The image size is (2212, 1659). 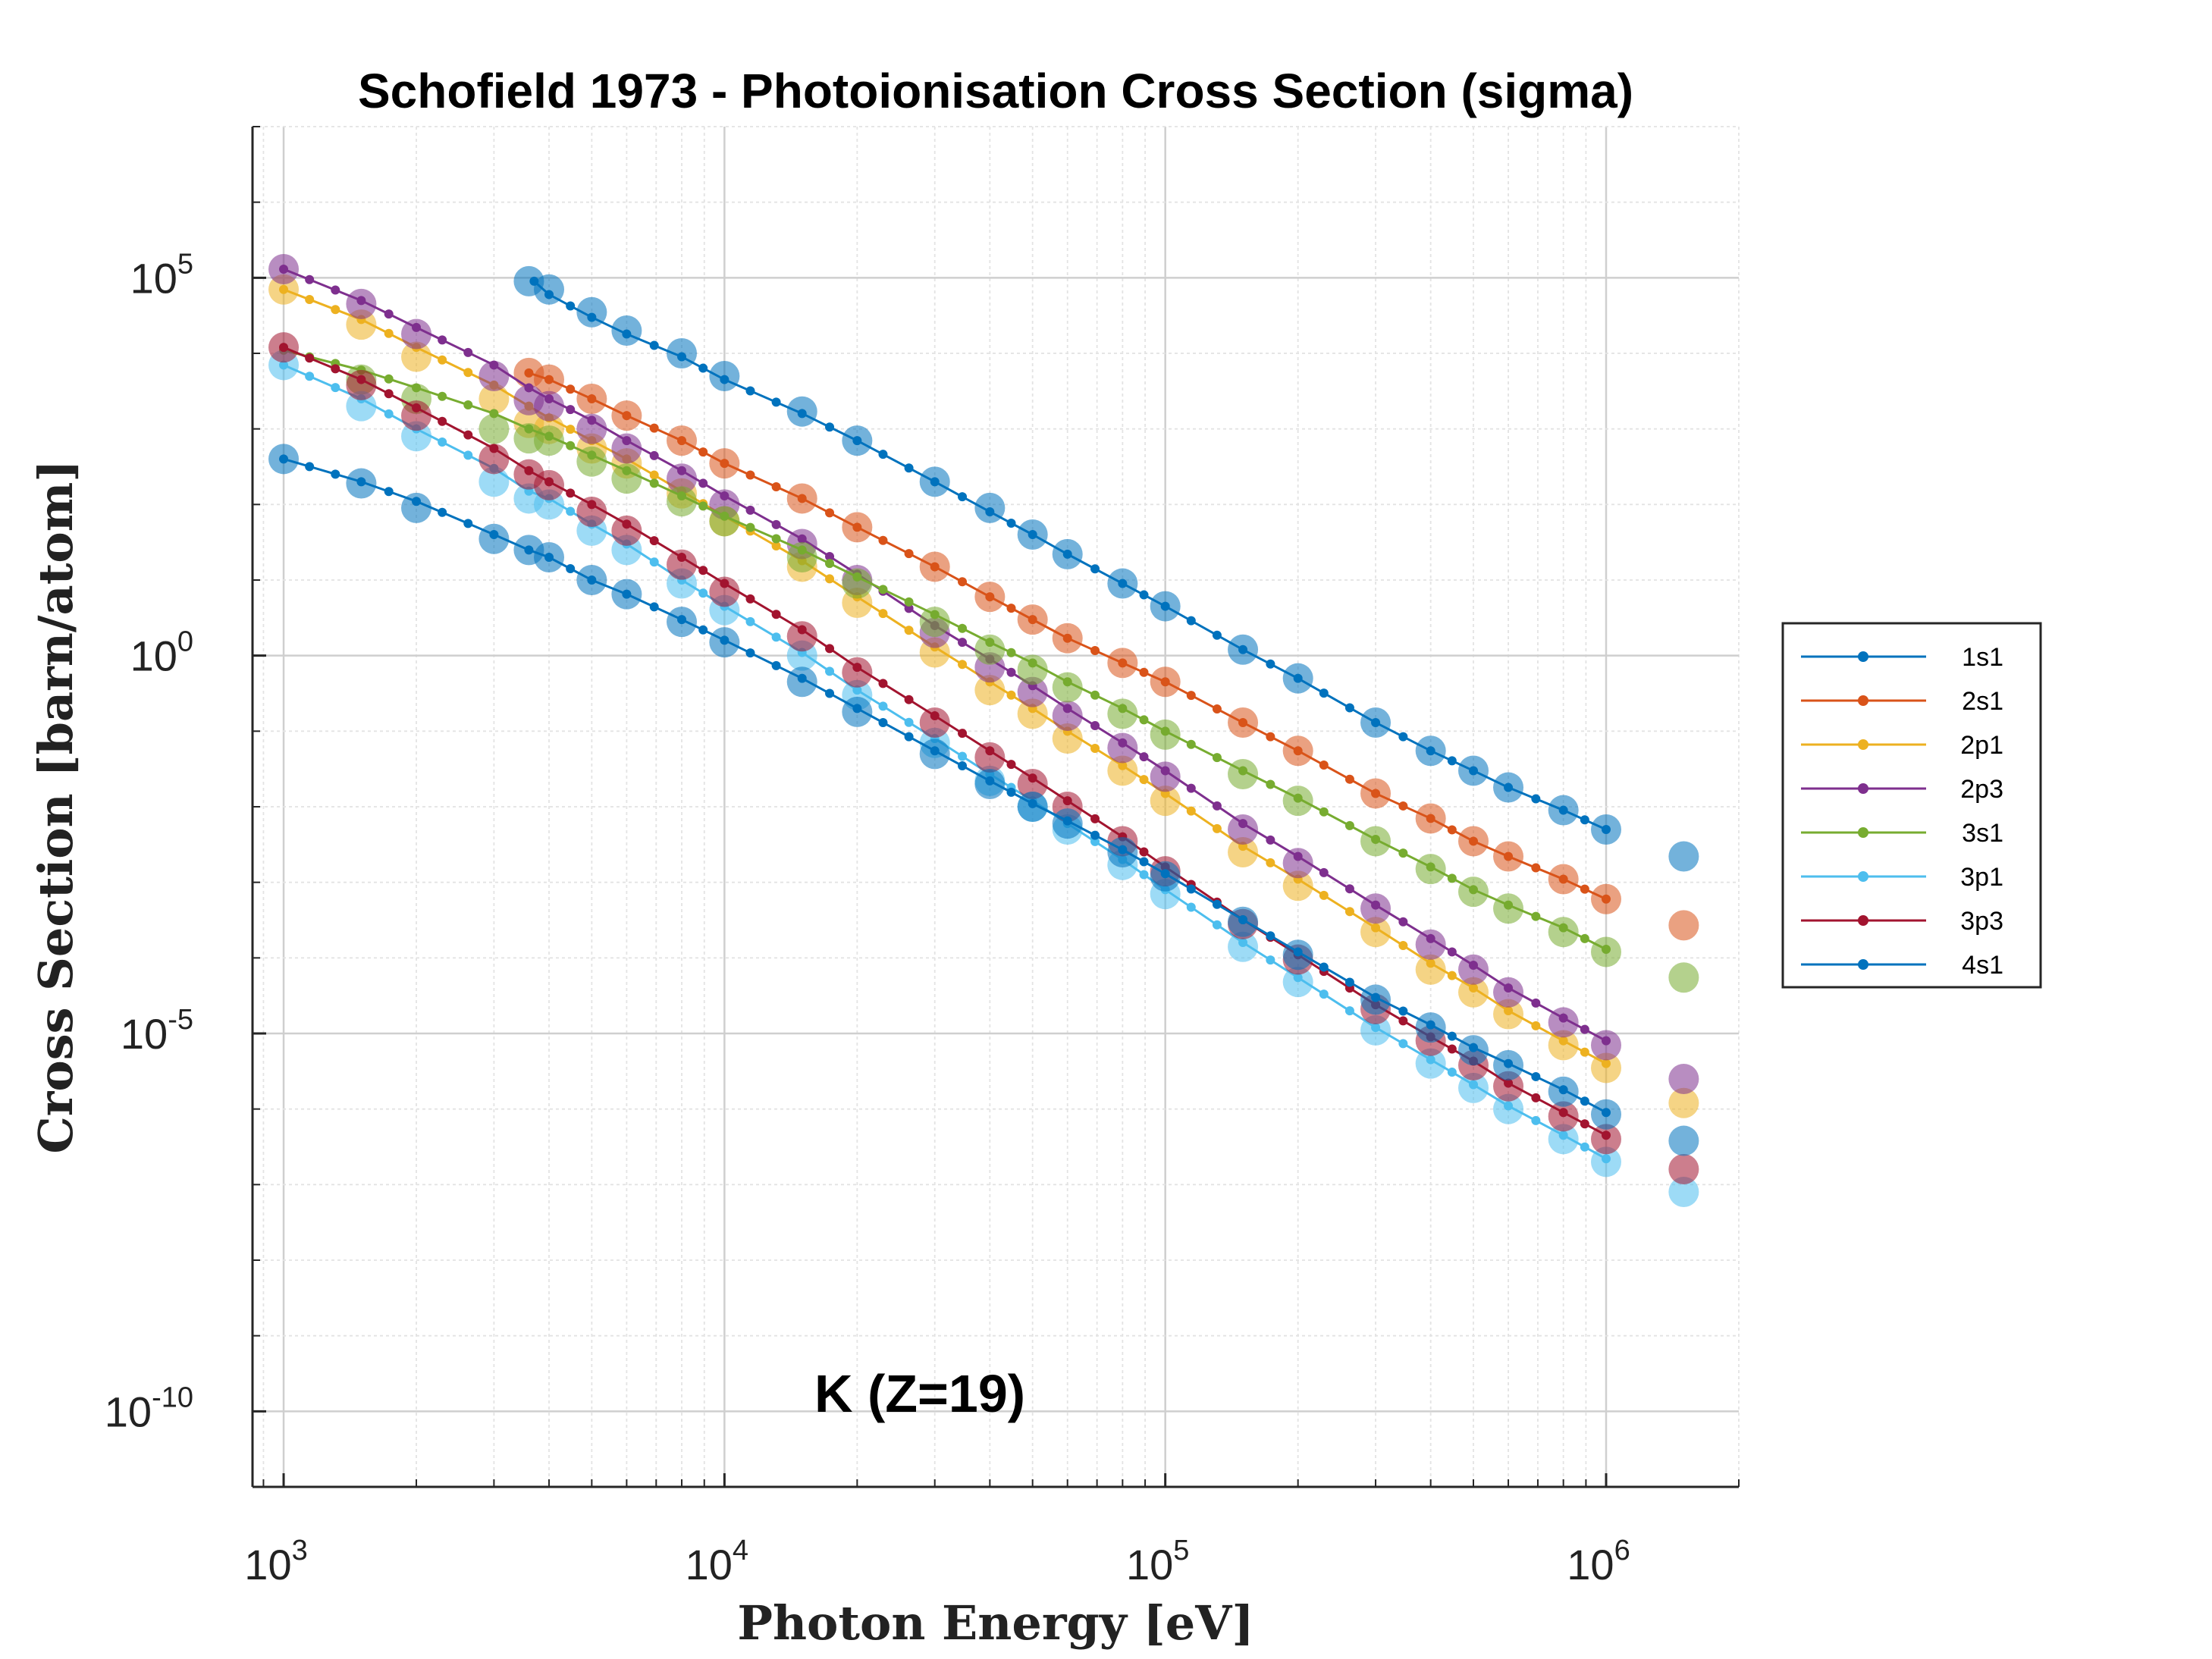 What do you see at coordinates (1902, 702) in the screenshot?
I see `legend-item-2s1: 2s1` at bounding box center [1902, 702].